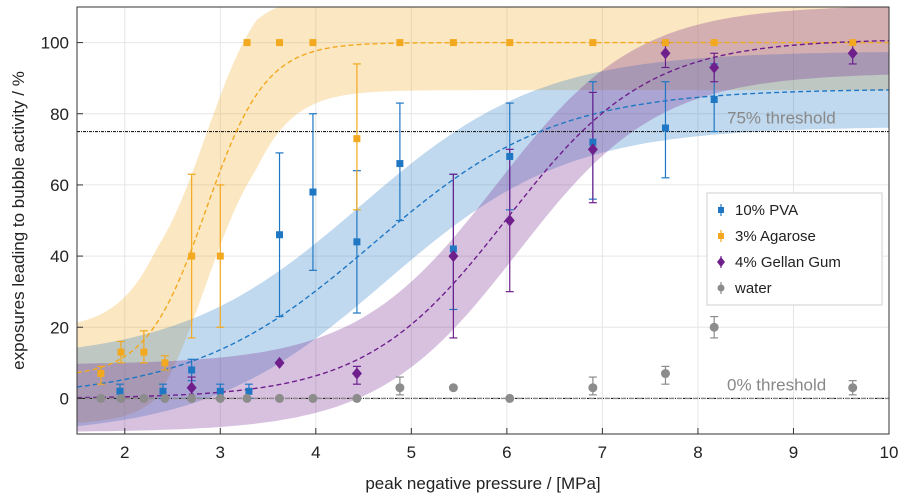  I want to click on legend-label: 10% PVA, so click(766, 210).